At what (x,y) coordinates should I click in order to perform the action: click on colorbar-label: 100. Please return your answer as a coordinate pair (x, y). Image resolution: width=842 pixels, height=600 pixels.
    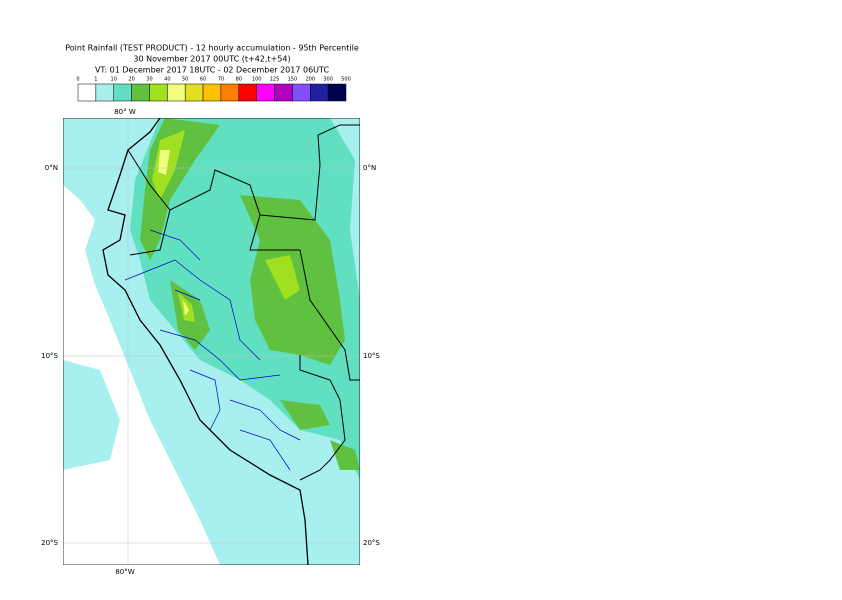
    Looking at the image, I should click on (257, 80).